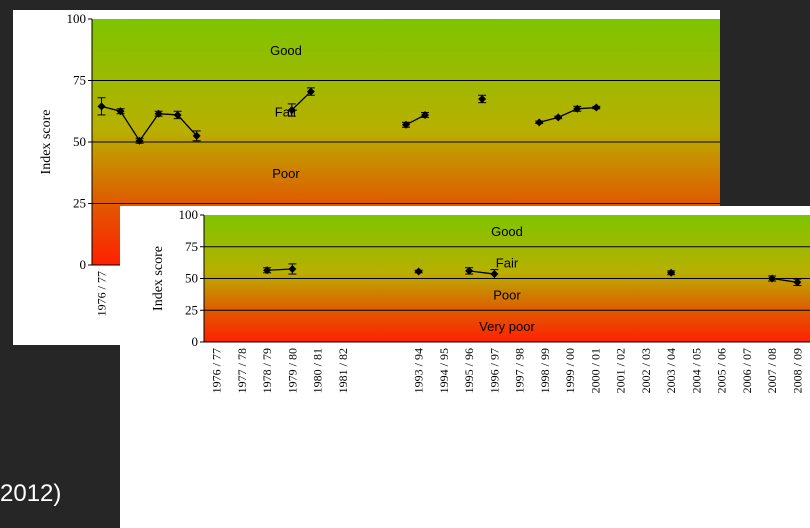 The width and height of the screenshot is (810, 528). Describe the element at coordinates (545, 370) in the screenshot. I see `x-tick-label: 1998 / 99` at that location.